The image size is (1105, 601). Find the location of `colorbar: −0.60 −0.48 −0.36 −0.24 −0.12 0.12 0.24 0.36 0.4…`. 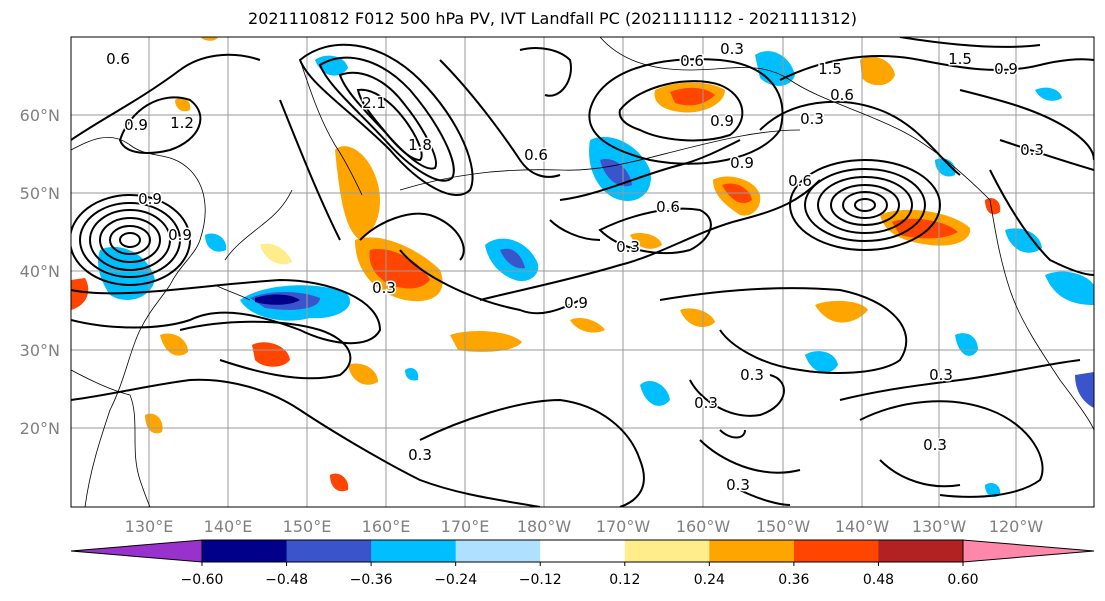

colorbar: −0.60 −0.48 −0.36 −0.24 −0.12 0.12 0.24 0.36 0.4… is located at coordinates (582, 563).